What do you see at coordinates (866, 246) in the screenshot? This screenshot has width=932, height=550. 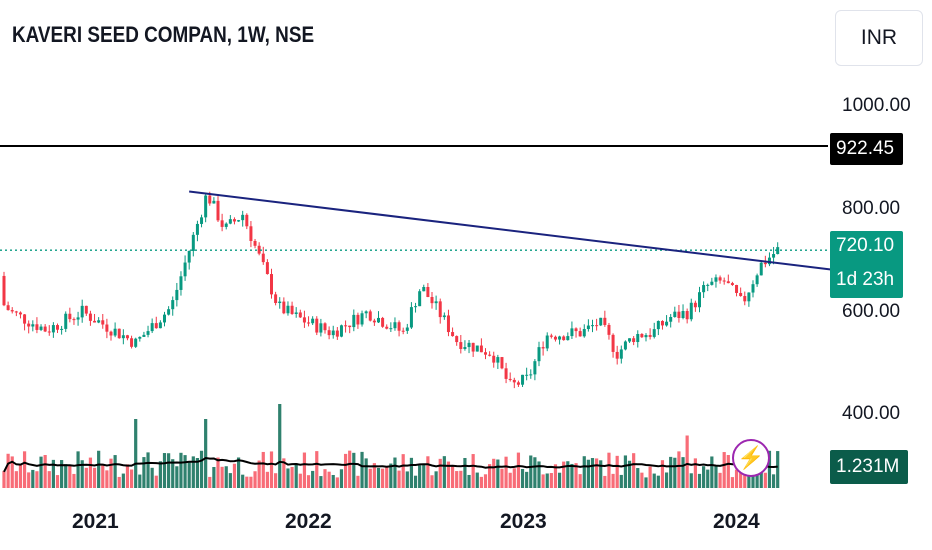 I see `last-price-label: 720.10` at bounding box center [866, 246].